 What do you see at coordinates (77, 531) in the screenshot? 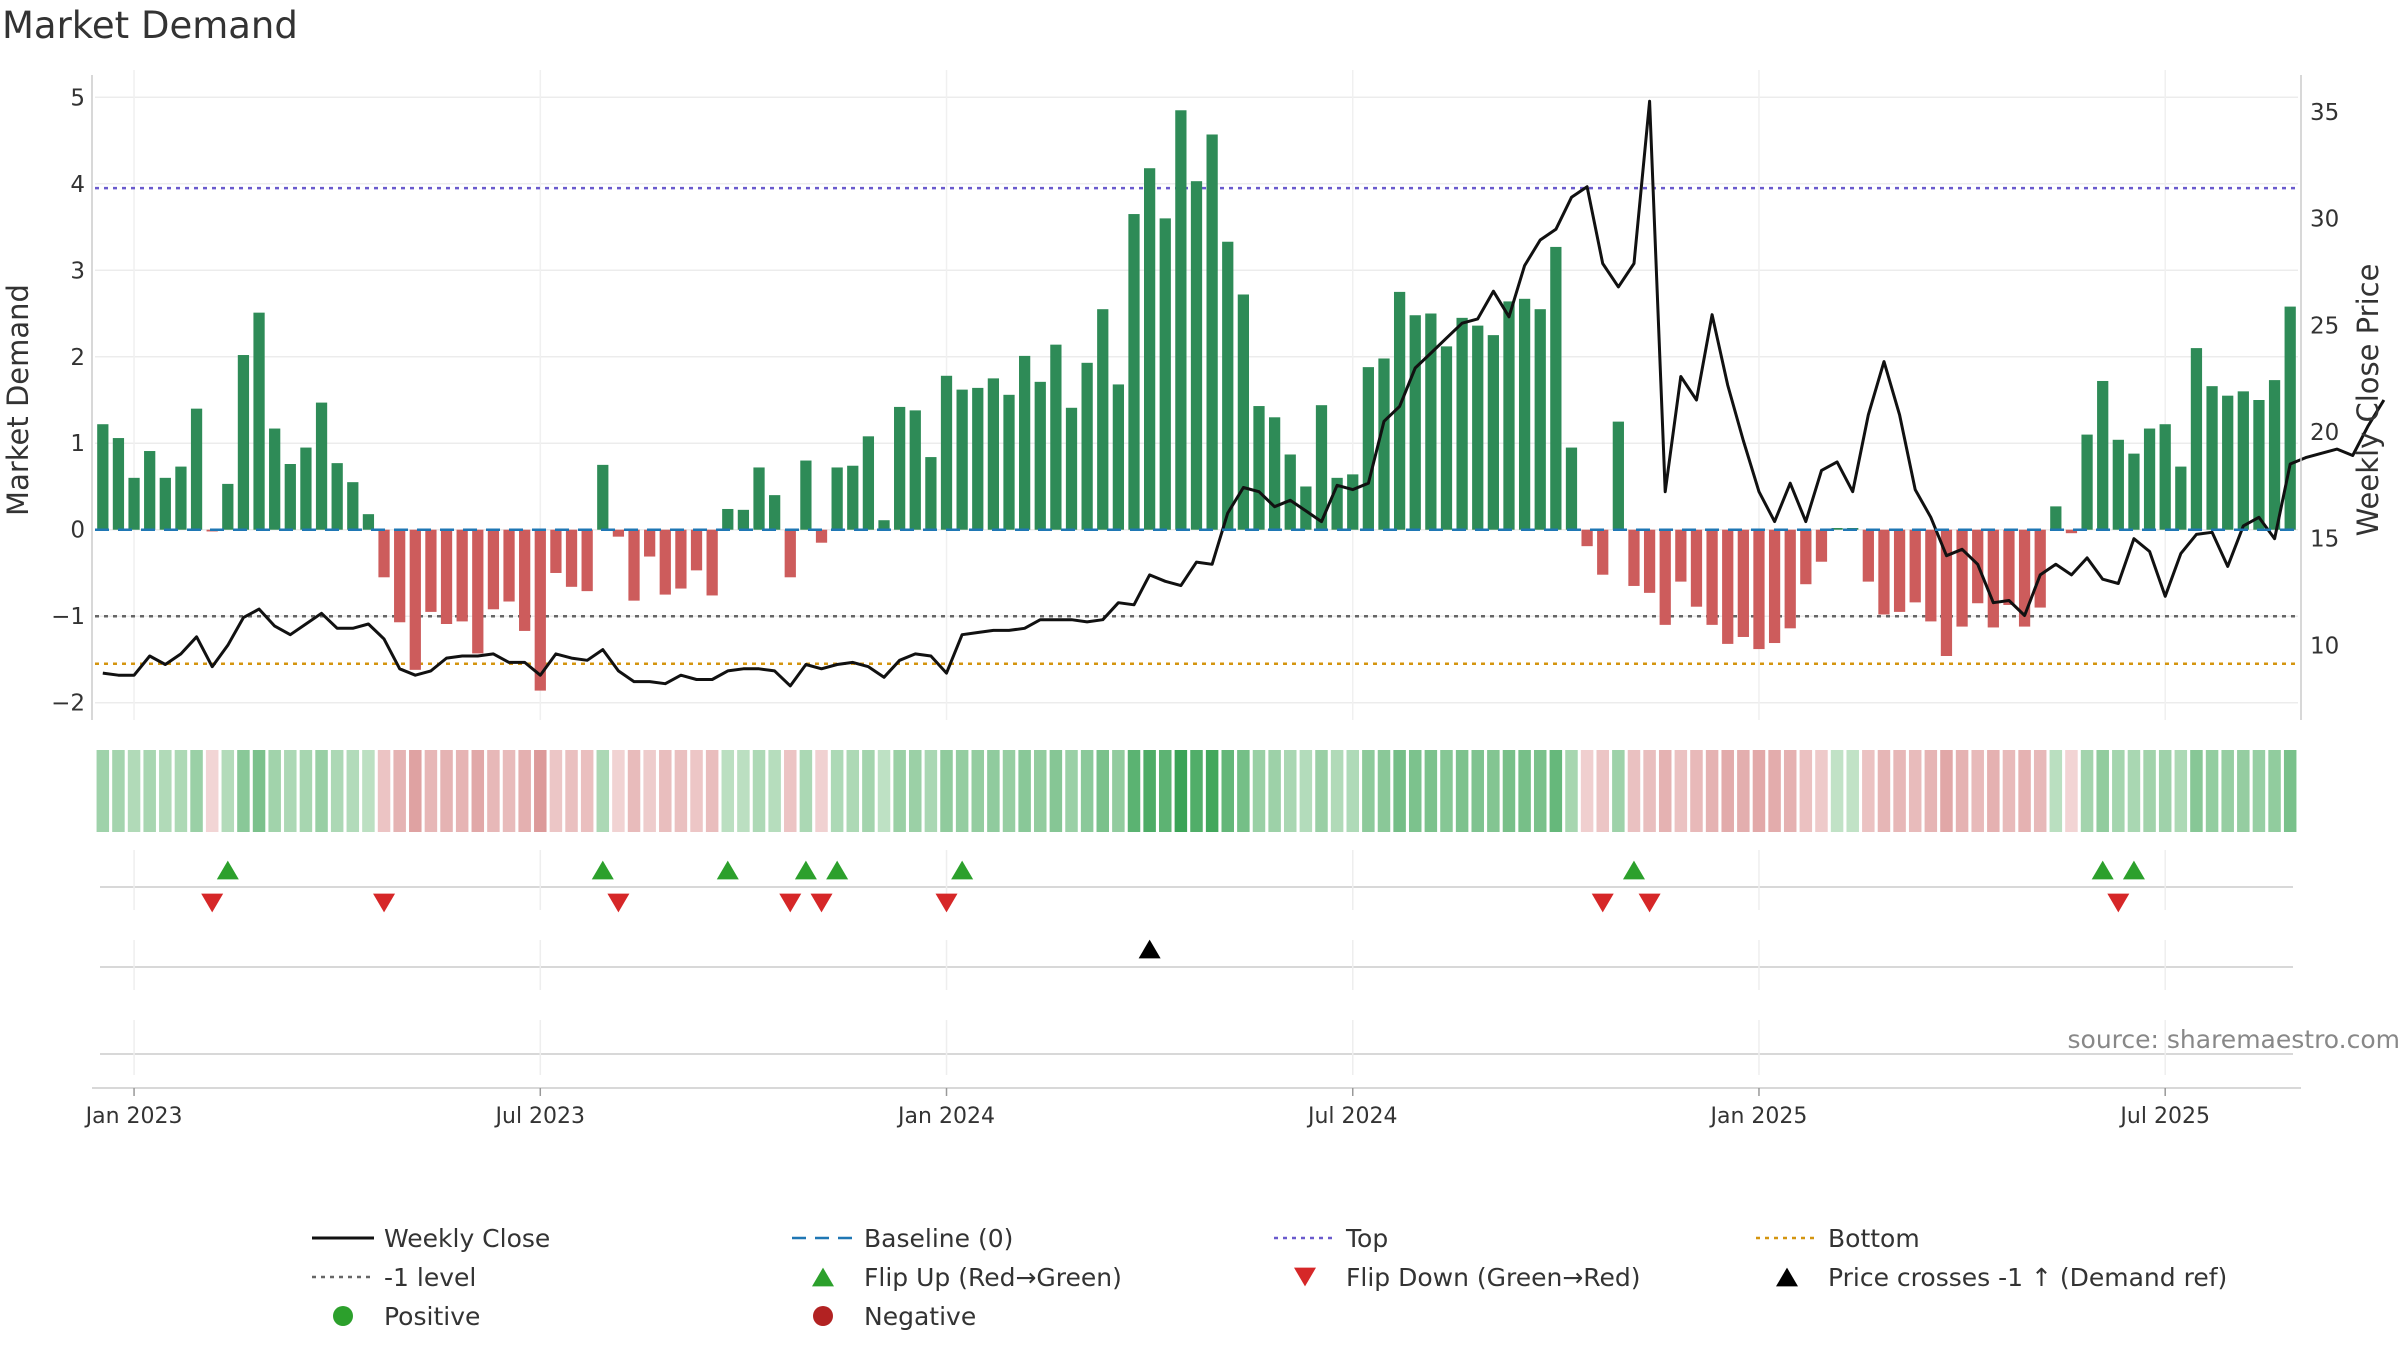
I see `y-tick-left: 0` at bounding box center [77, 531].